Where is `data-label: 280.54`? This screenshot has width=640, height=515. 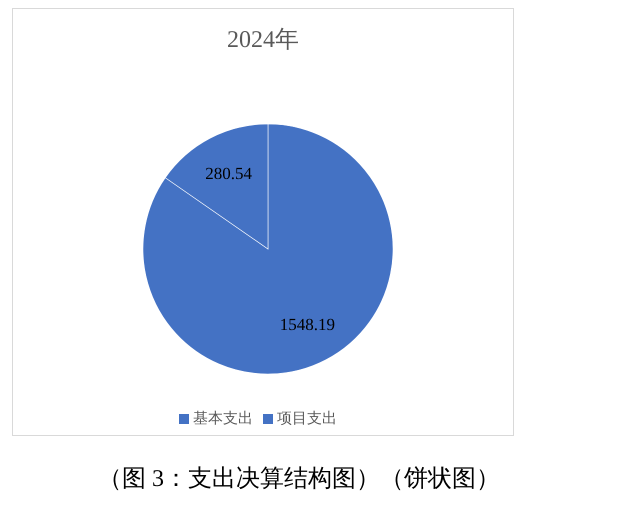 data-label: 280.54 is located at coordinates (228, 174).